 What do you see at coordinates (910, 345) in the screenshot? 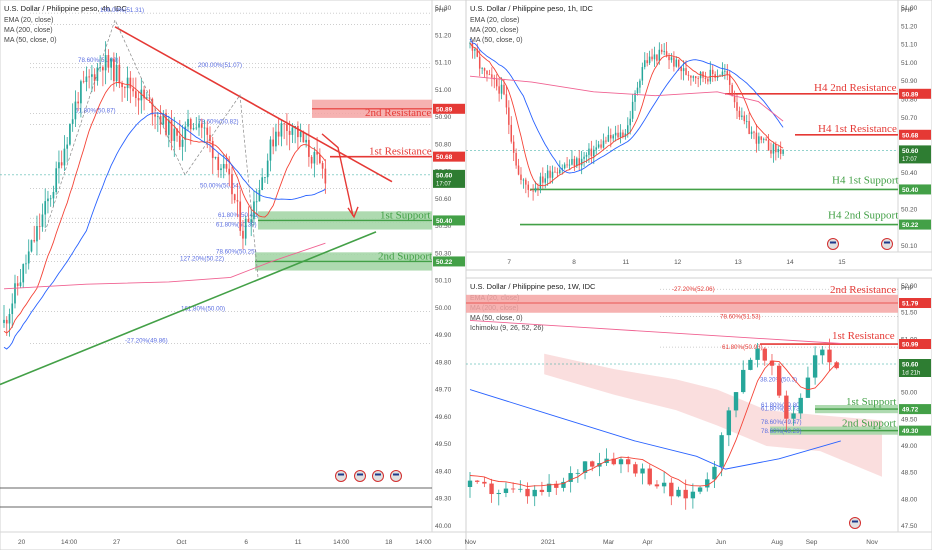
I see `weekly-price-badge-label: 50.99` at bounding box center [910, 345].